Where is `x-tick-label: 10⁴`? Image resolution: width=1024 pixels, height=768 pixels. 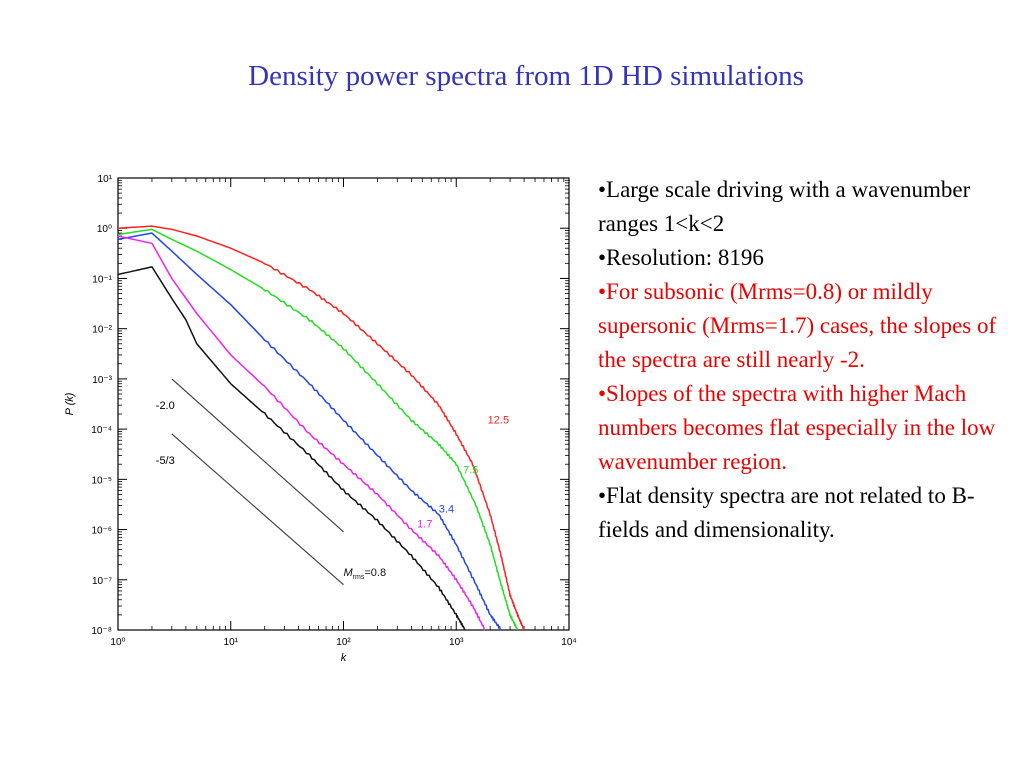
x-tick-label: 10⁴ is located at coordinates (568, 642).